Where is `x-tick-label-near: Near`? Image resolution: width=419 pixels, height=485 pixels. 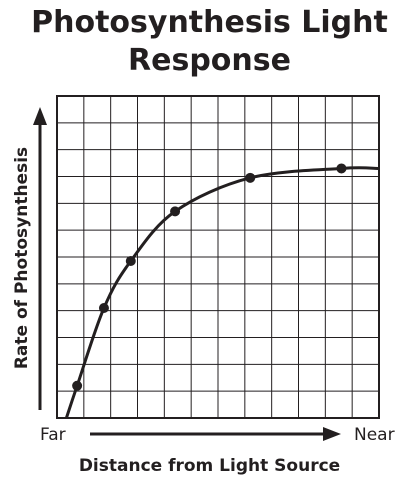
x-tick-label-near: Near is located at coordinates (374, 435).